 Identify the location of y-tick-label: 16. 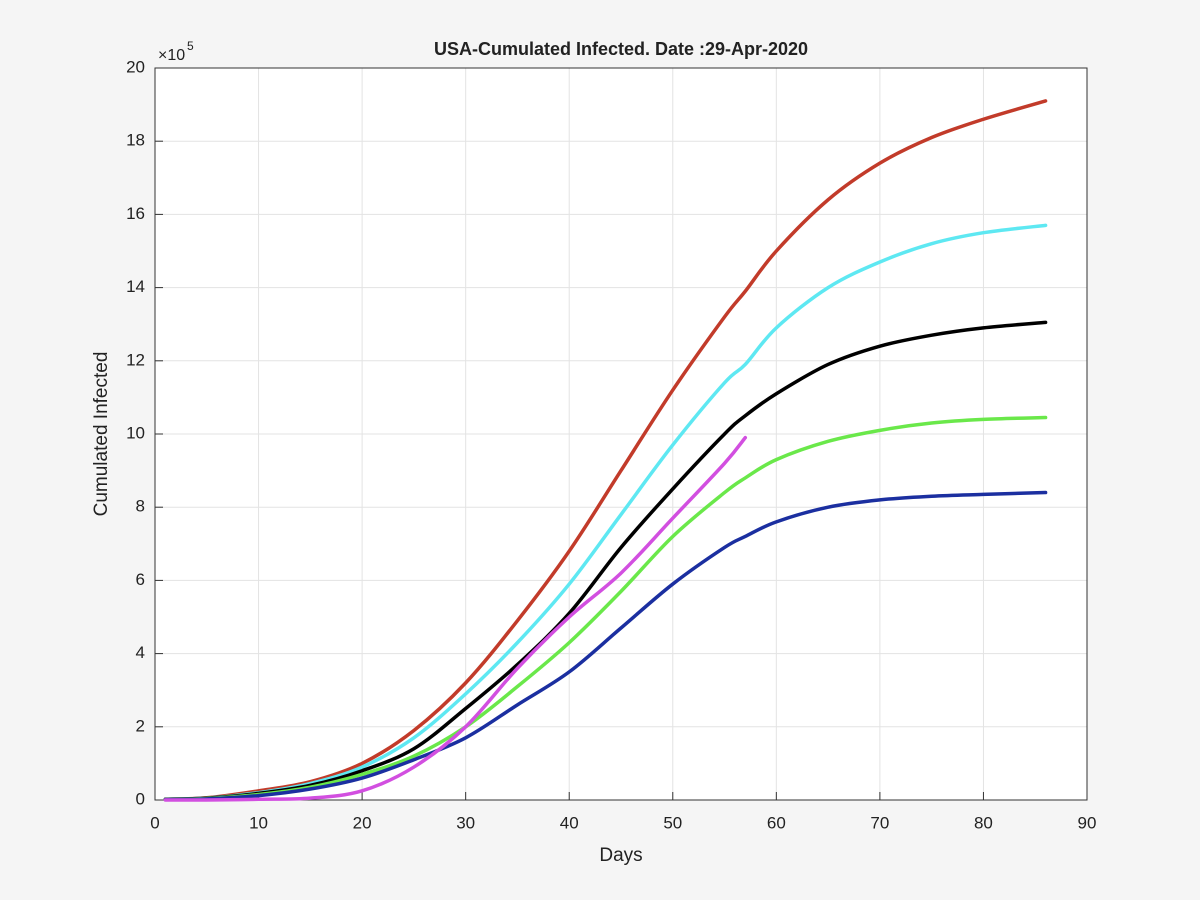
(135, 213).